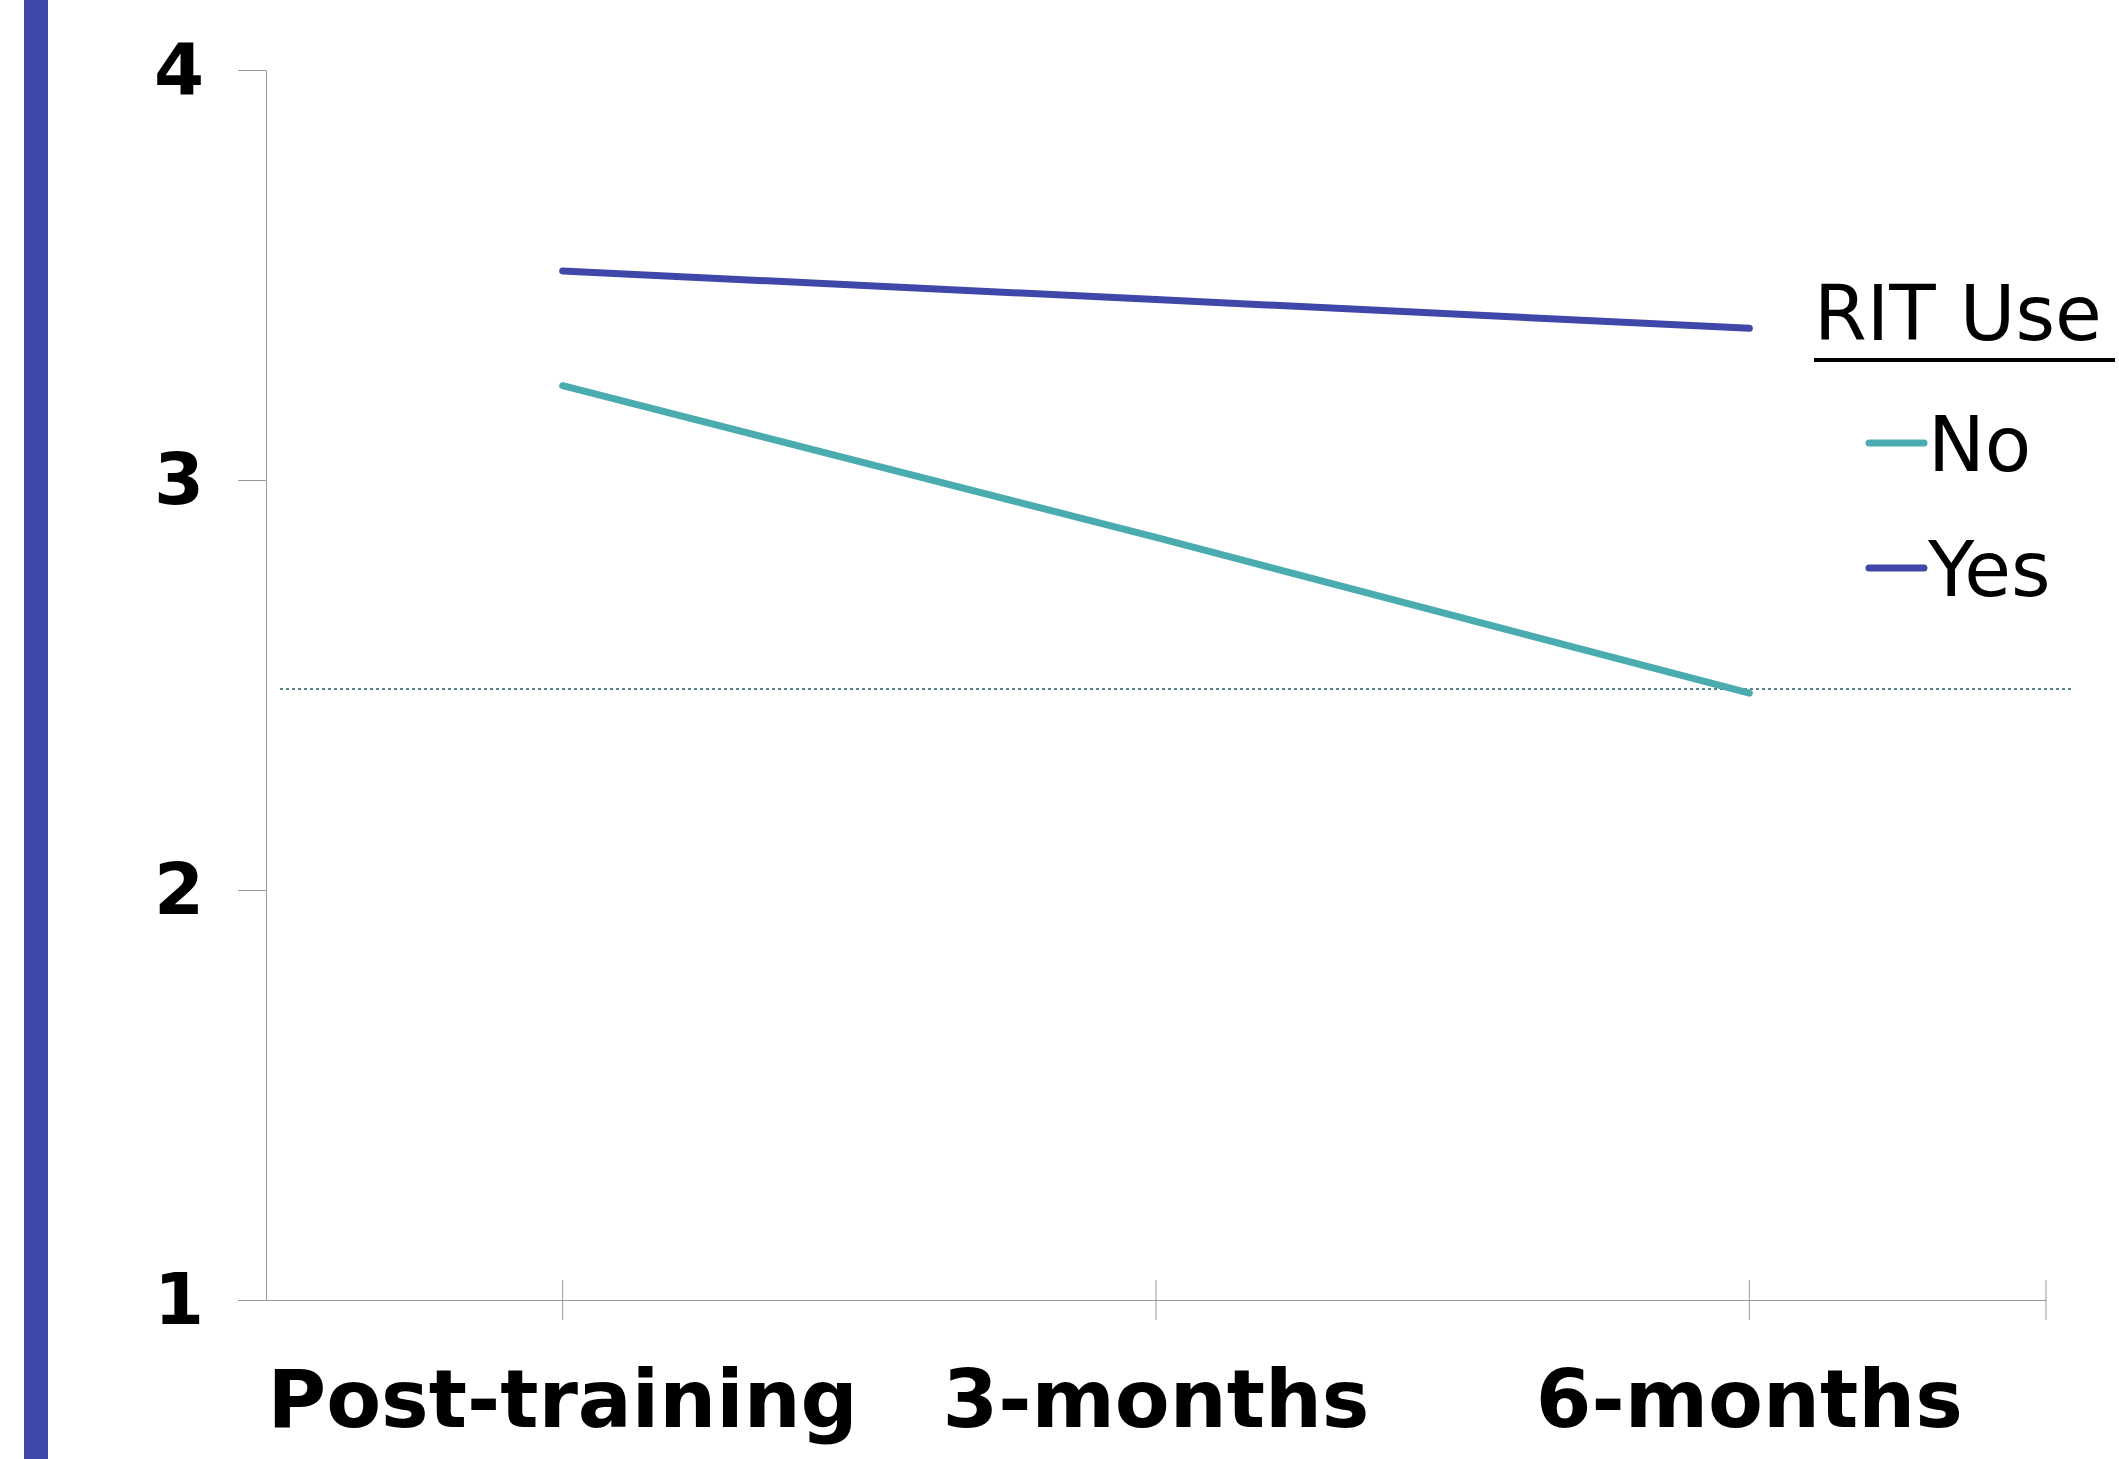 Image resolution: width=2119 pixels, height=1459 pixels. Describe the element at coordinates (1989, 569) in the screenshot. I see `legend-label: Yes` at that location.